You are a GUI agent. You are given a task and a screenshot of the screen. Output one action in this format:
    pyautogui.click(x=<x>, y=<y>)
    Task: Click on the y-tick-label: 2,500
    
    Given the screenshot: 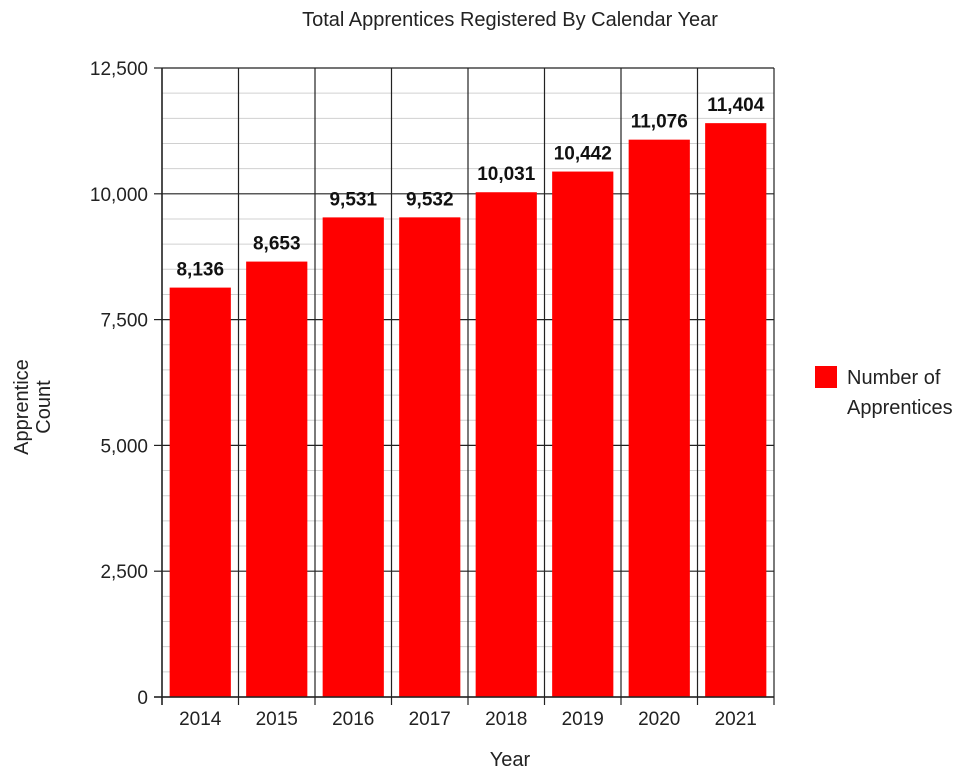 What is the action you would take?
    pyautogui.click(x=124, y=572)
    